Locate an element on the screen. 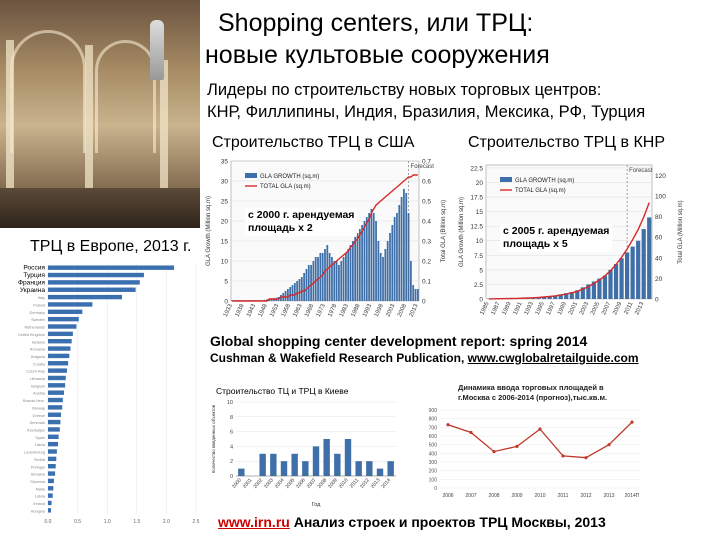 The width and height of the screenshot is (720, 540). x-tick-label: 1993 is located at coordinates (529, 308).